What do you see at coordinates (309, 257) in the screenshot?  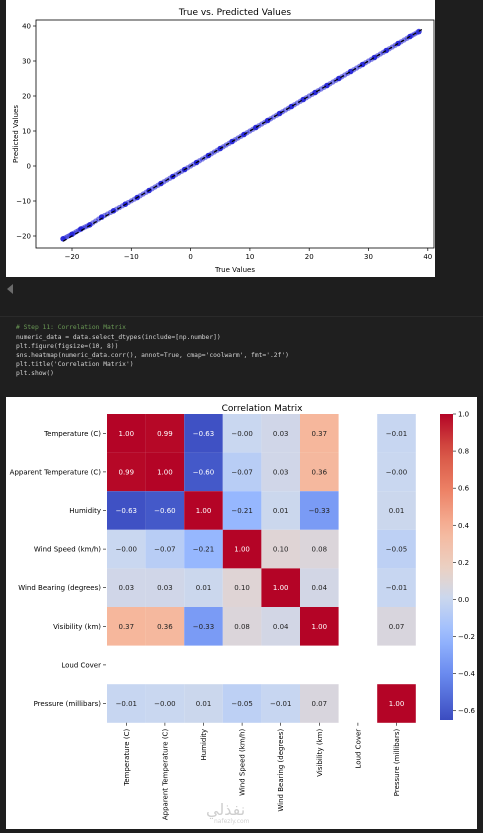 I see `x-tick-label: 20` at bounding box center [309, 257].